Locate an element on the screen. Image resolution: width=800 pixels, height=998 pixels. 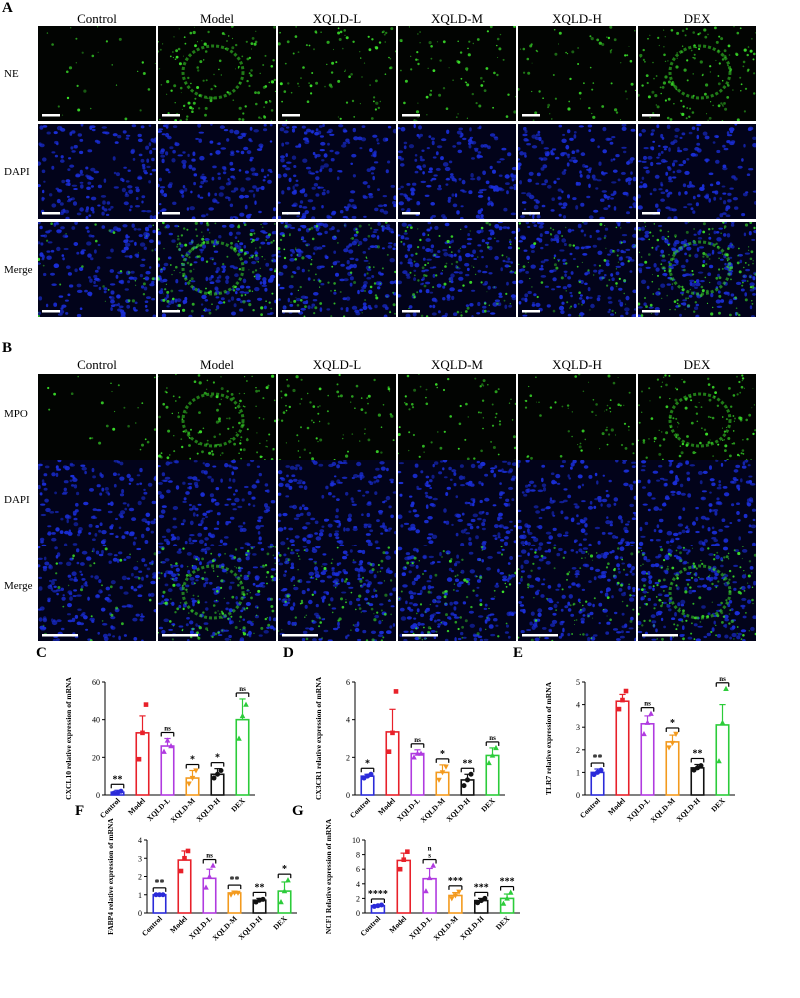
micrograph-dapi-xqld-m is located at coordinates (457, 171).